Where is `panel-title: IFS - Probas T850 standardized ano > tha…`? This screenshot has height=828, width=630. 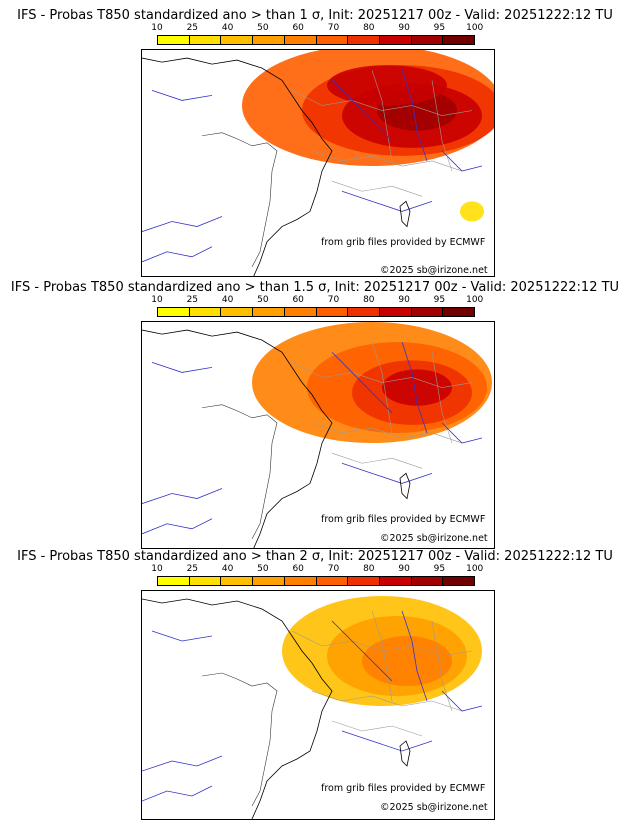 panel-title: IFS - Probas T850 standardized ano > tha… is located at coordinates (315, 287).